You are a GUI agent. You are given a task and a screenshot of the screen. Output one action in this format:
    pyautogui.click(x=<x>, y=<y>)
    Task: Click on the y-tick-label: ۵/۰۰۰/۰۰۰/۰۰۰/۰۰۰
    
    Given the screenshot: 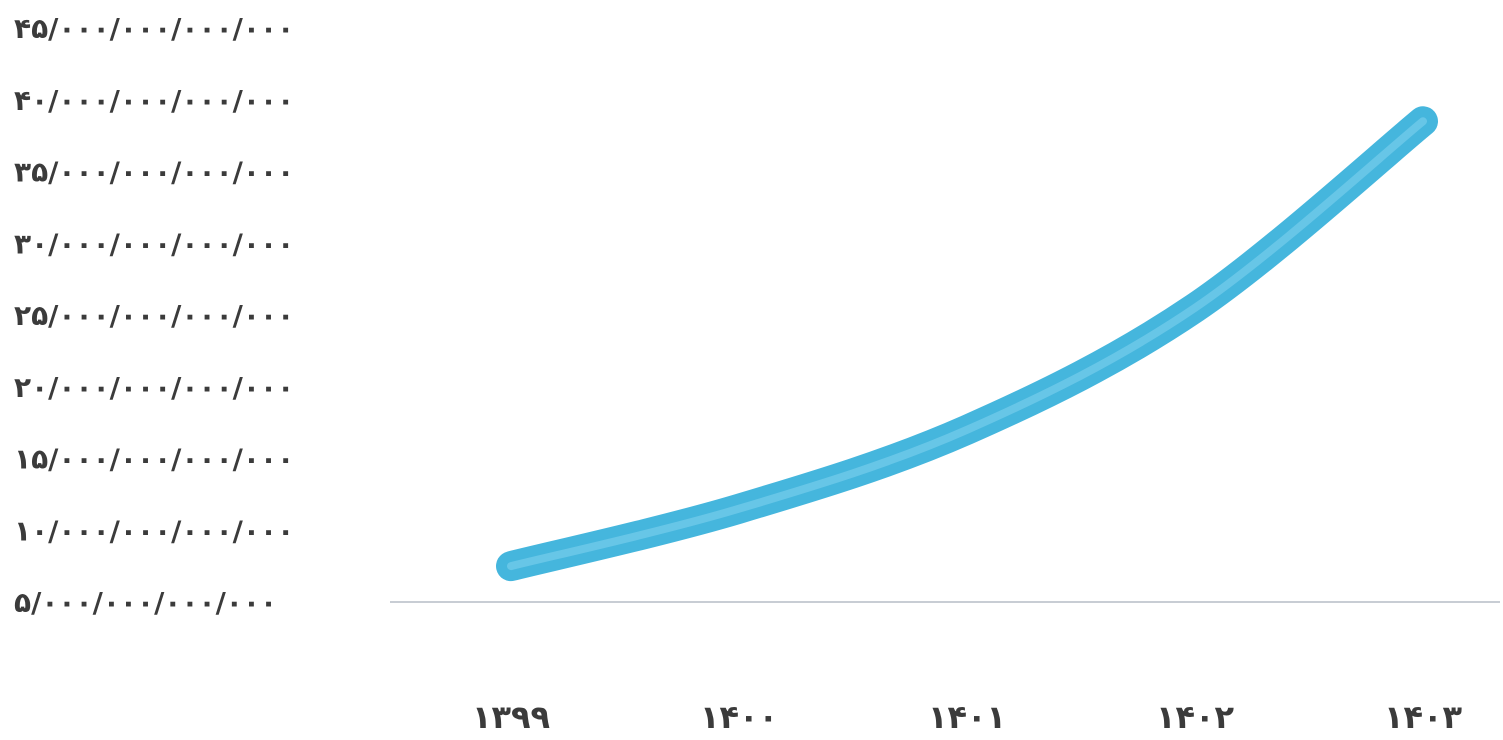 What is the action you would take?
    pyautogui.click(x=145, y=602)
    